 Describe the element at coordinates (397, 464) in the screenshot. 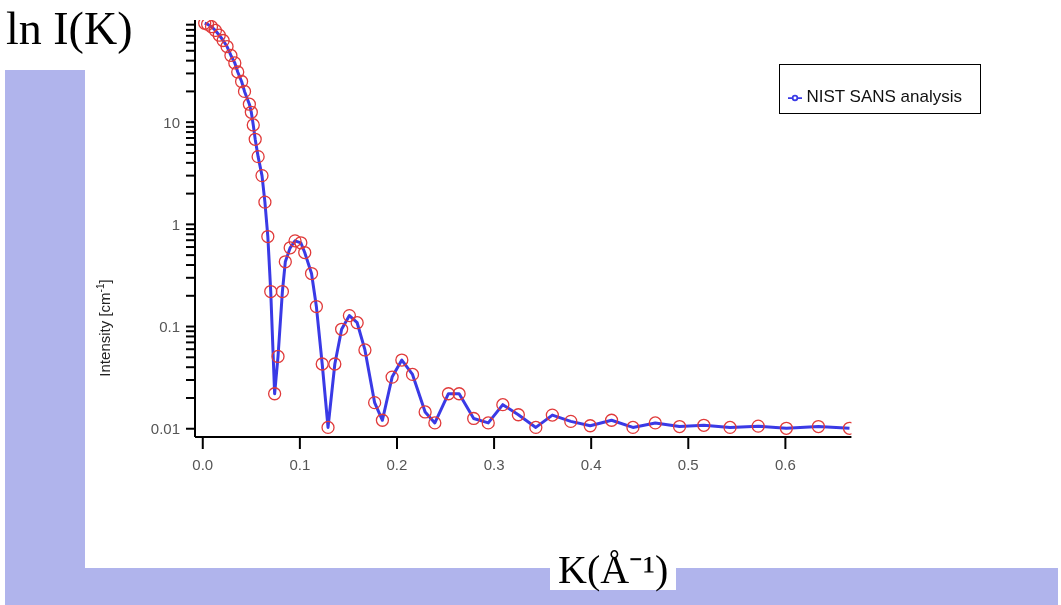

I see `x-tick-label: 0.2` at that location.